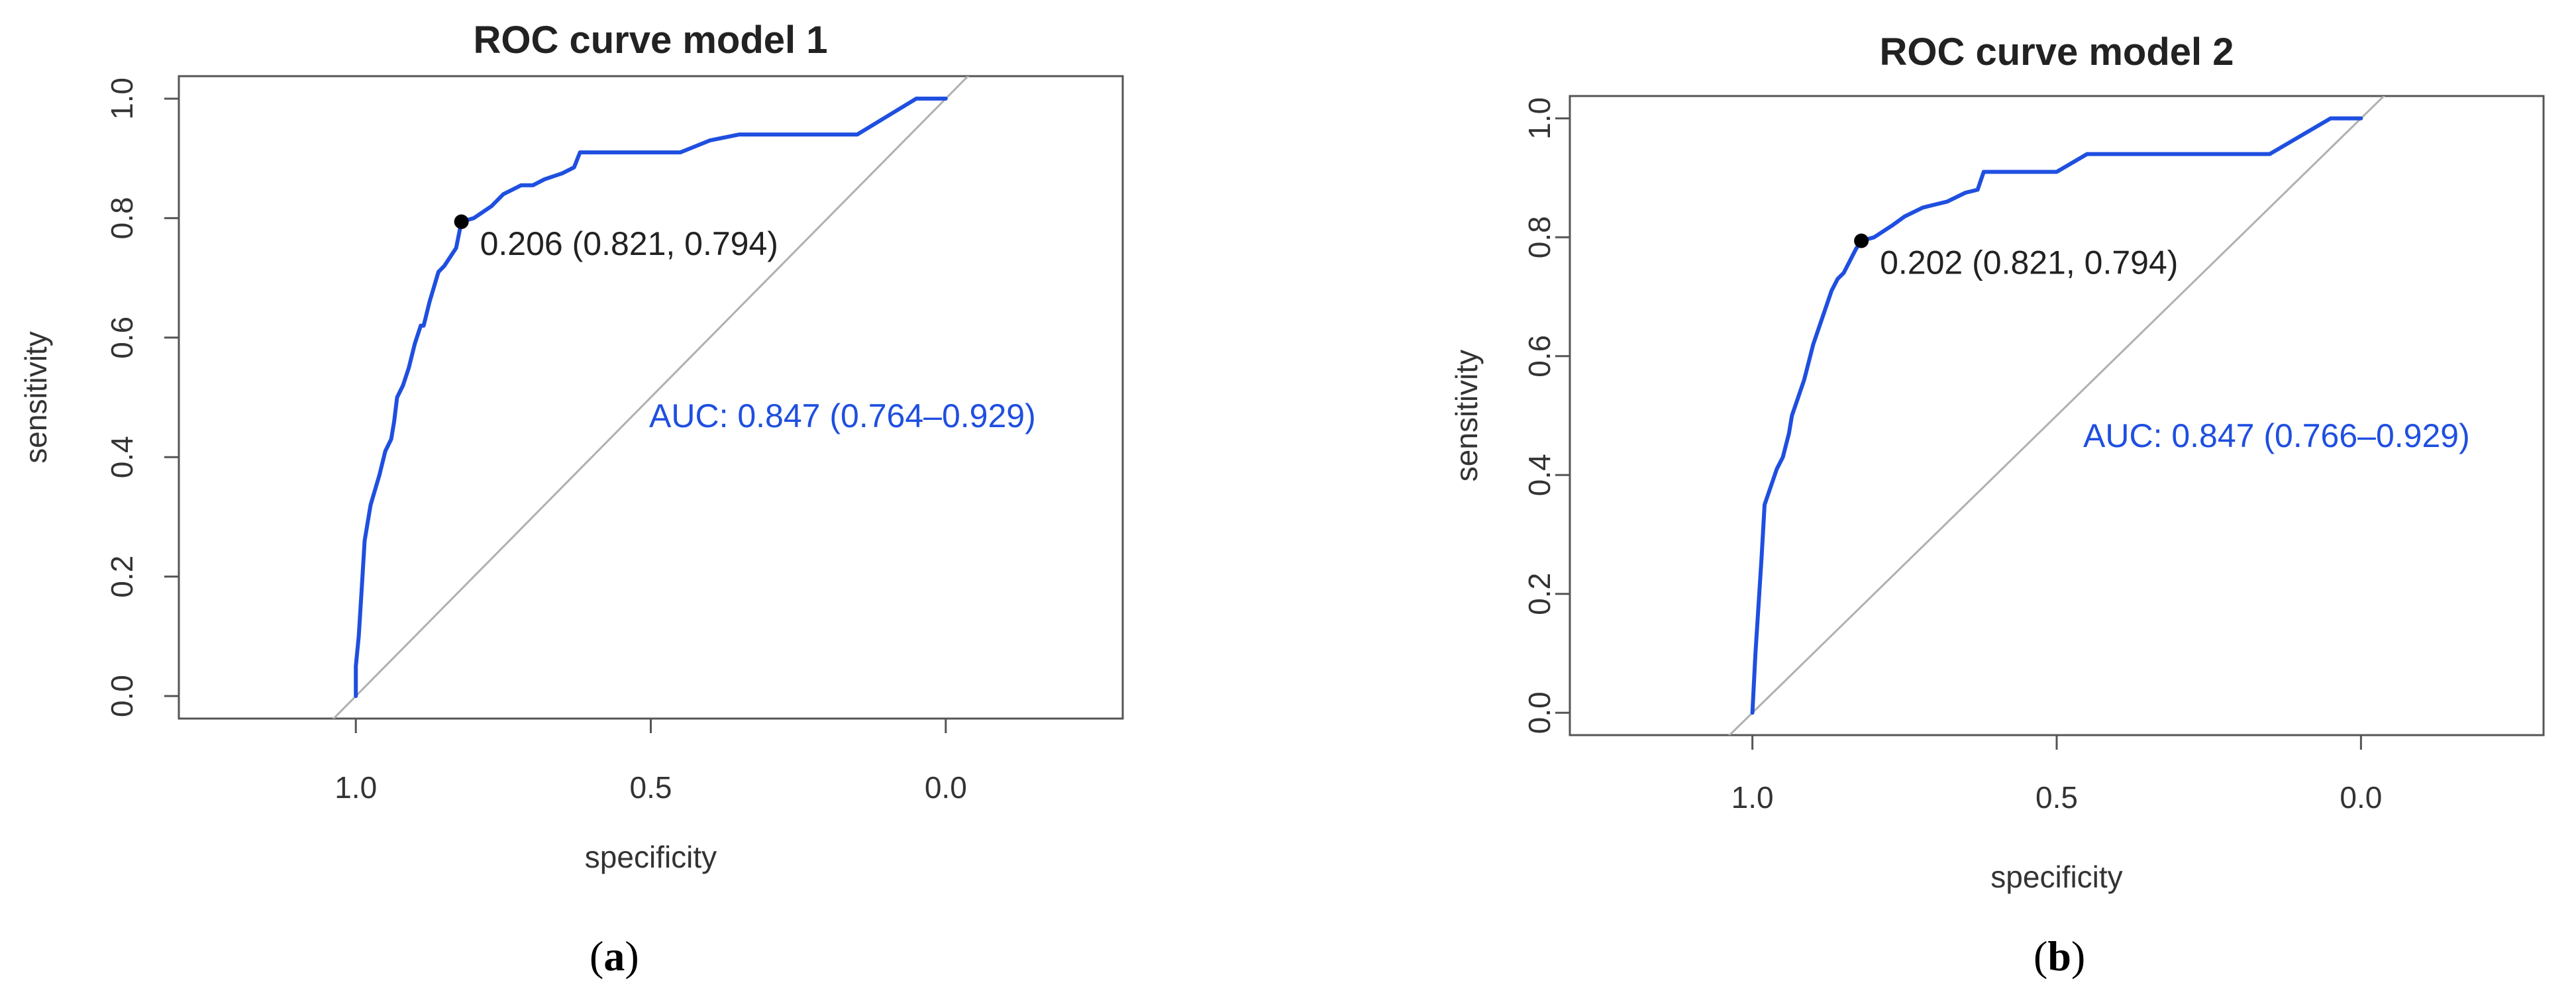  I want to click on panel-label: (a), so click(614, 956).